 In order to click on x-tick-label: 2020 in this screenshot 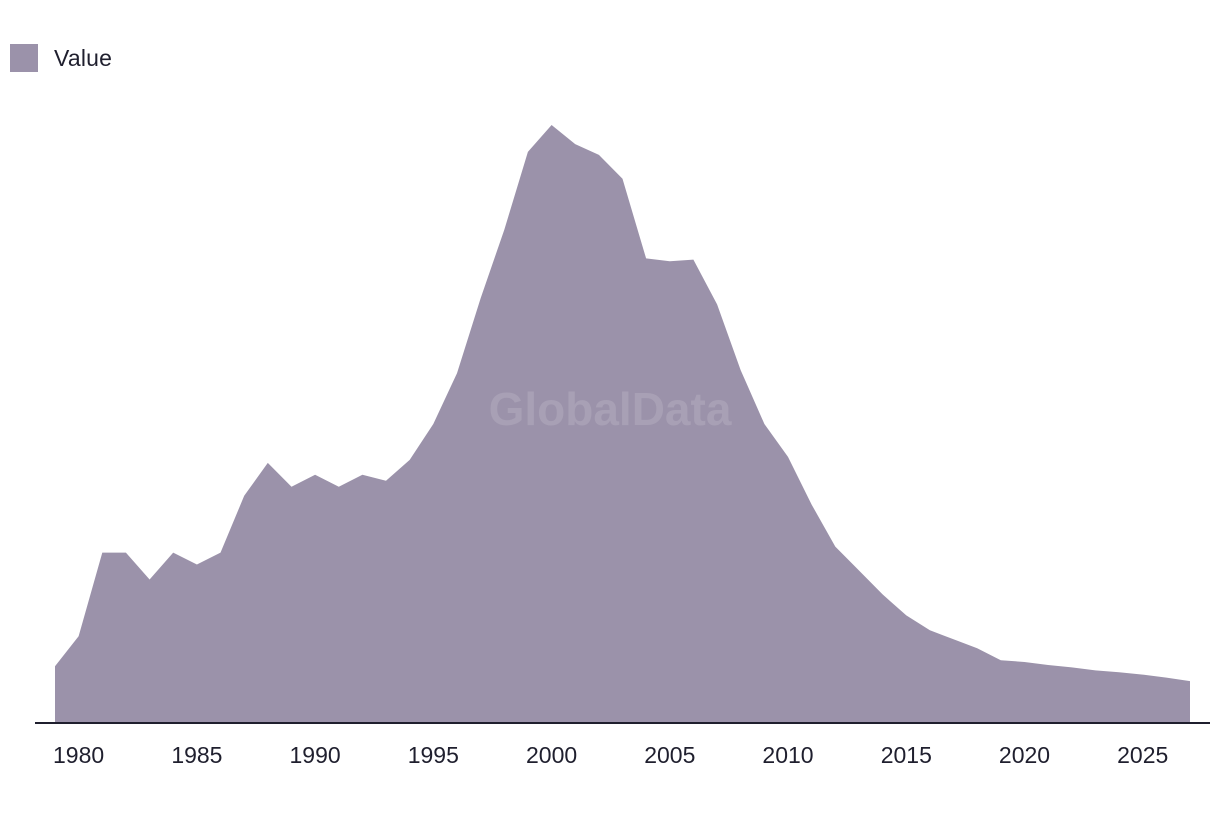, I will do `click(1024, 755)`.